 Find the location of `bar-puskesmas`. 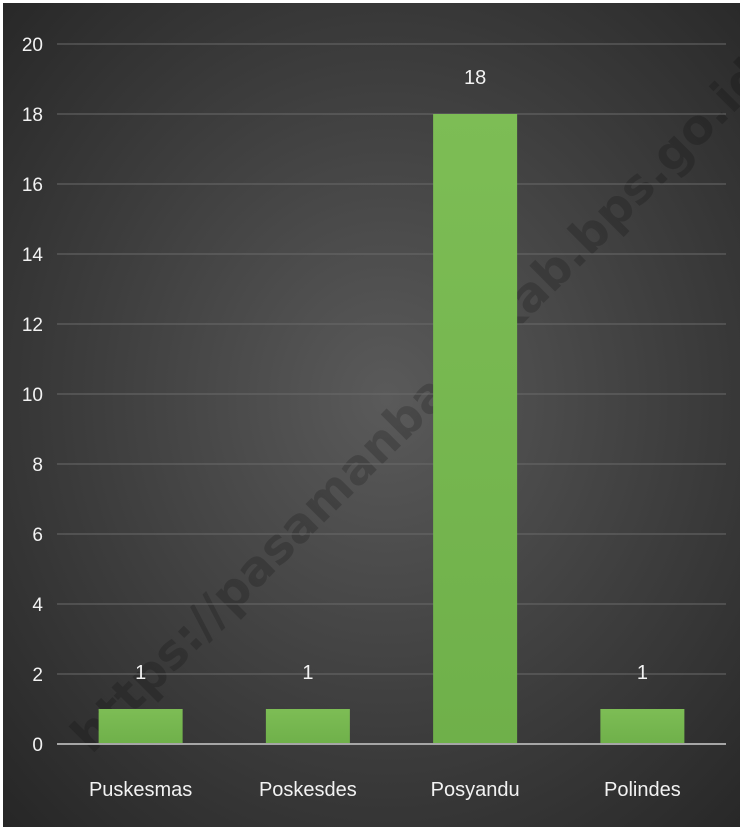

bar-puskesmas is located at coordinates (140, 726).